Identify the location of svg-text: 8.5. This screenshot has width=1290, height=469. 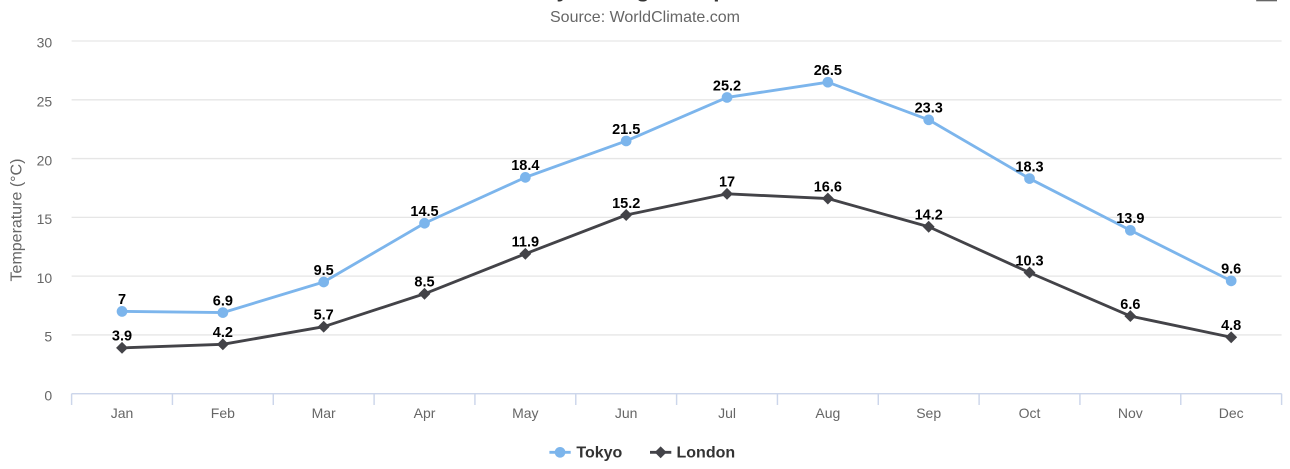
(424, 283).